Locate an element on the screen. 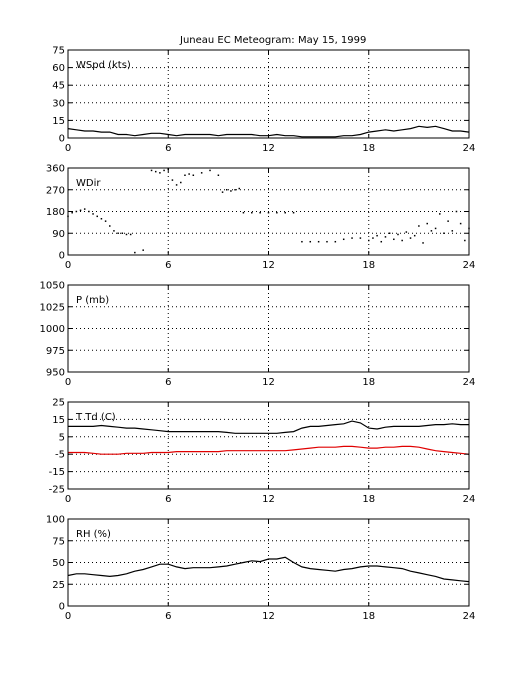 This screenshot has height=683, width=520. panel-label: WDir is located at coordinates (88, 183).